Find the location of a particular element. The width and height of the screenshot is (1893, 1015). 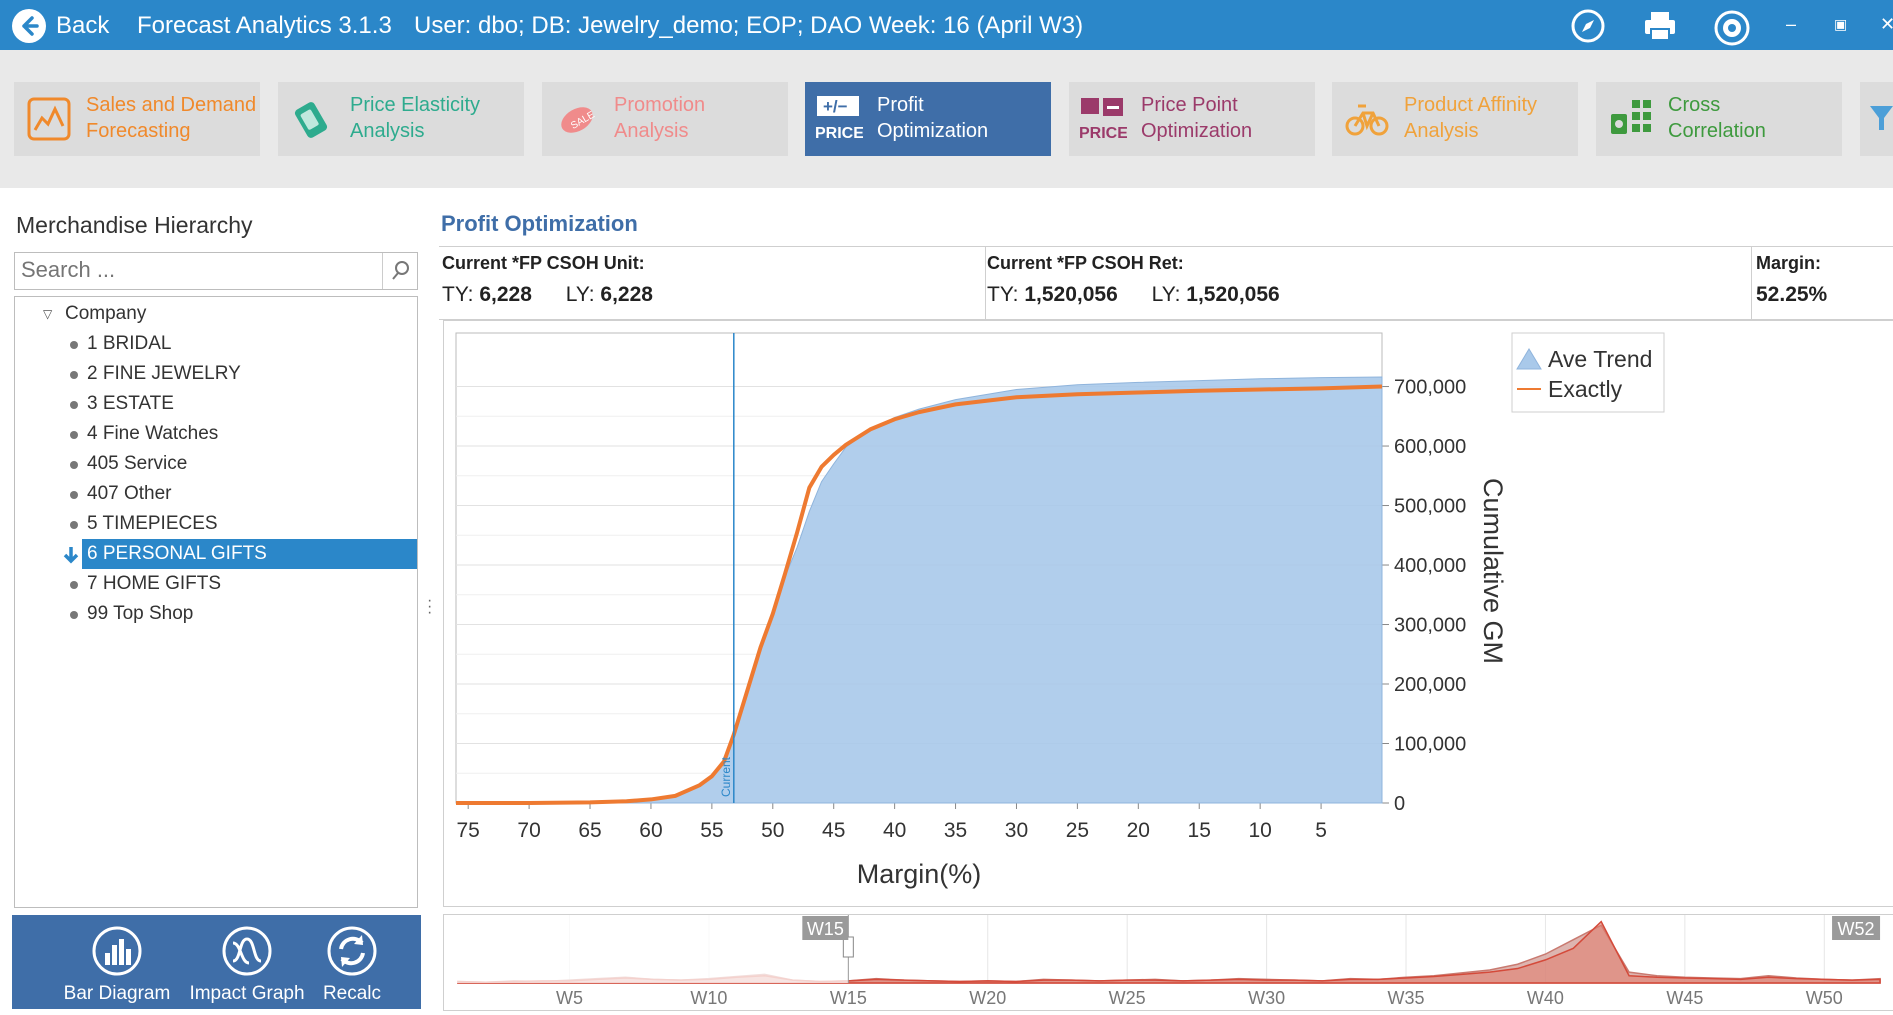

range-start-label-bg is located at coordinates (825, 928).